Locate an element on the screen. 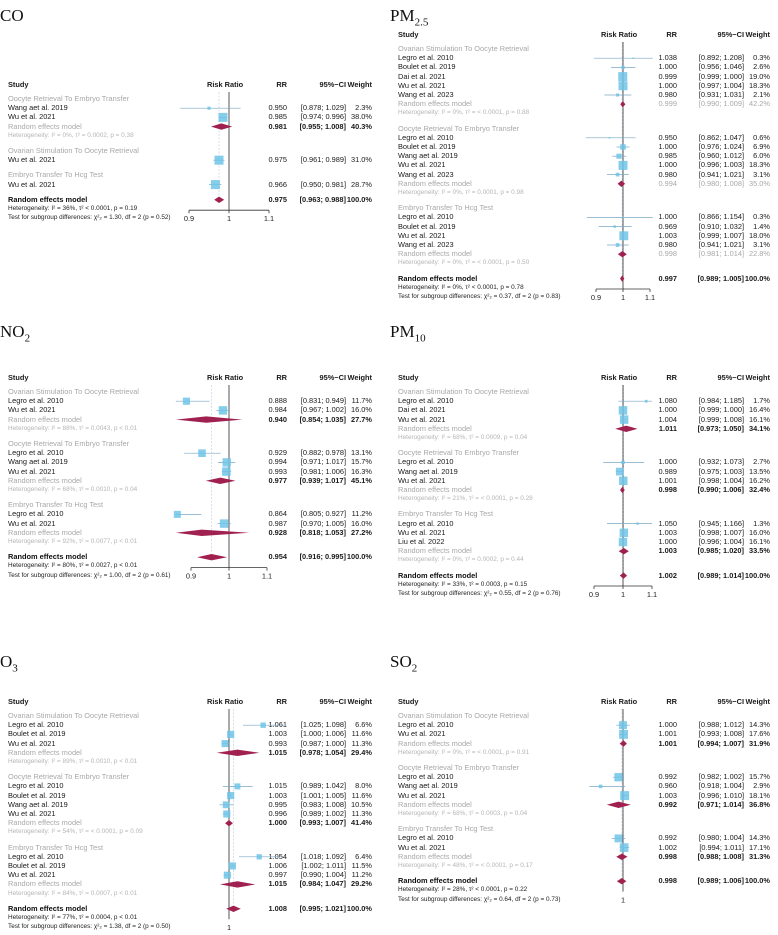 This screenshot has width=778, height=935. study-ci: [0.967; 1.002] is located at coordinates (323, 410).